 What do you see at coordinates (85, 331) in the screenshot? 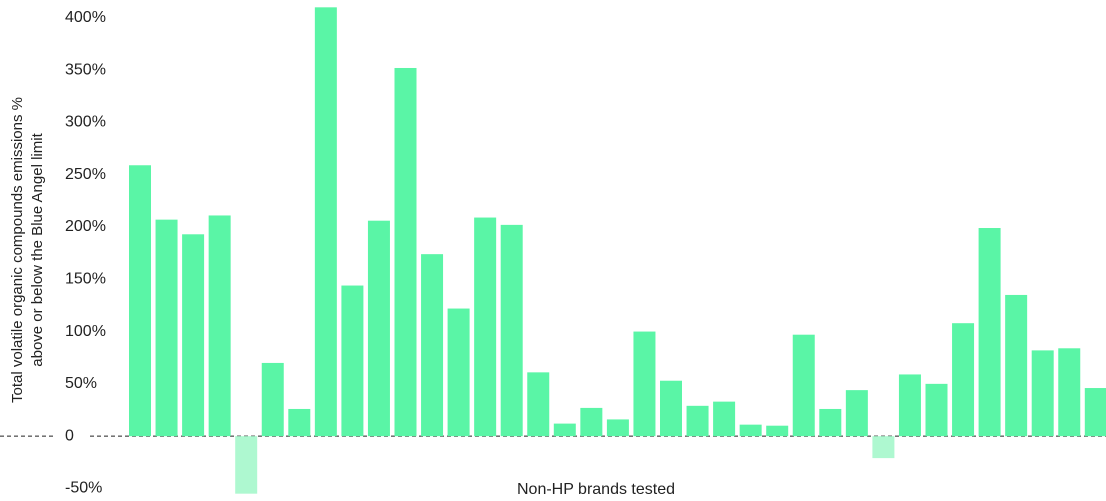
I see `y-tick-label: 100%` at bounding box center [85, 331].